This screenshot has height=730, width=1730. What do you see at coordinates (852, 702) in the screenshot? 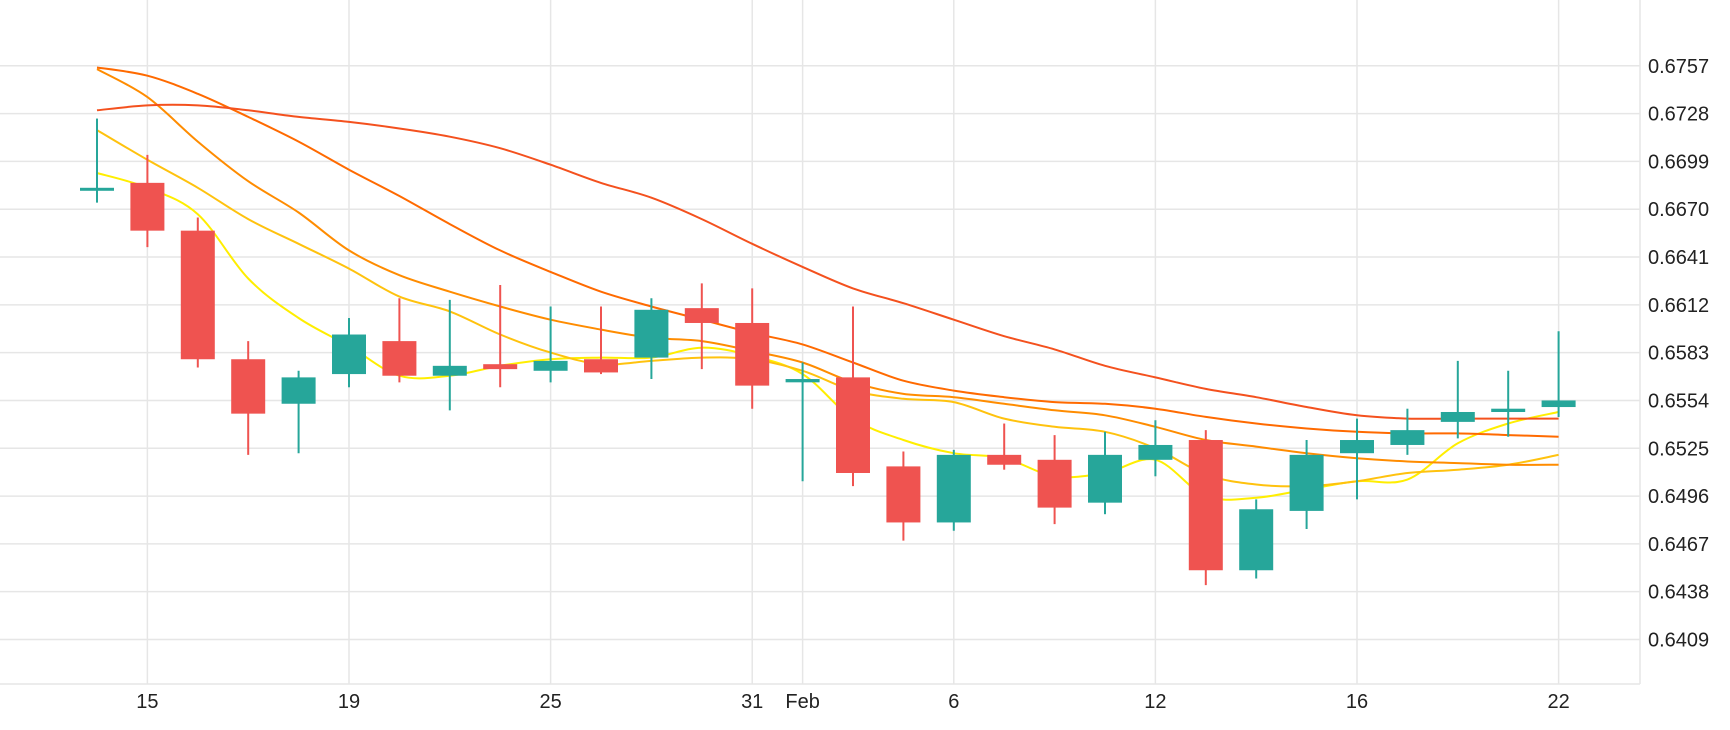
I see `x-axis-tick-labels: 15 19 25 31 Feb 6 12 16 22` at bounding box center [852, 702].